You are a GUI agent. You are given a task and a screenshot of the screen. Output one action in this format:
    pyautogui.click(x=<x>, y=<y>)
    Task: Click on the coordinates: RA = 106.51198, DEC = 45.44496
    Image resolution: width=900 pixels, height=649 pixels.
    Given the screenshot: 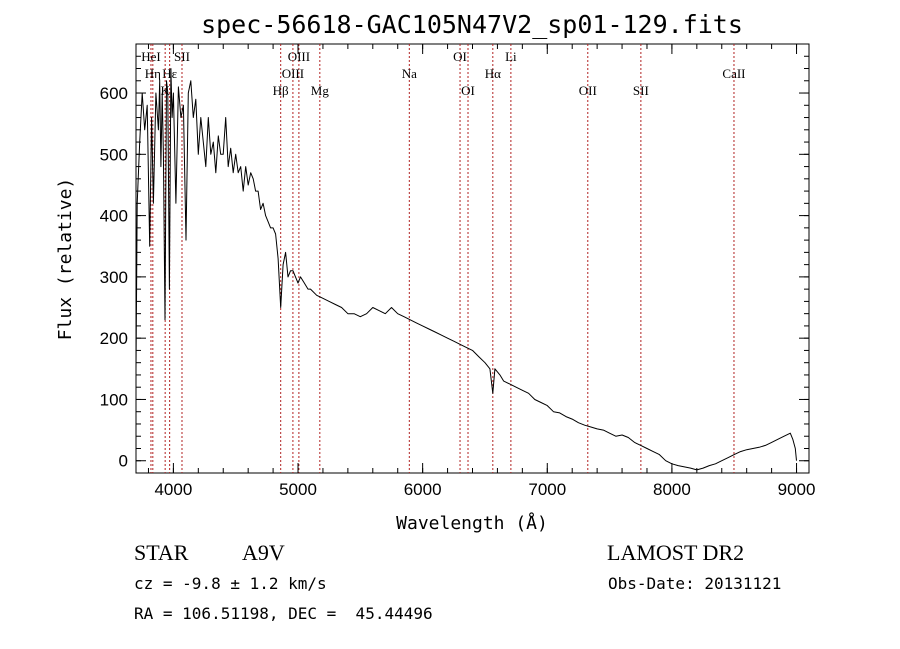 What is the action you would take?
    pyautogui.click(x=283, y=613)
    